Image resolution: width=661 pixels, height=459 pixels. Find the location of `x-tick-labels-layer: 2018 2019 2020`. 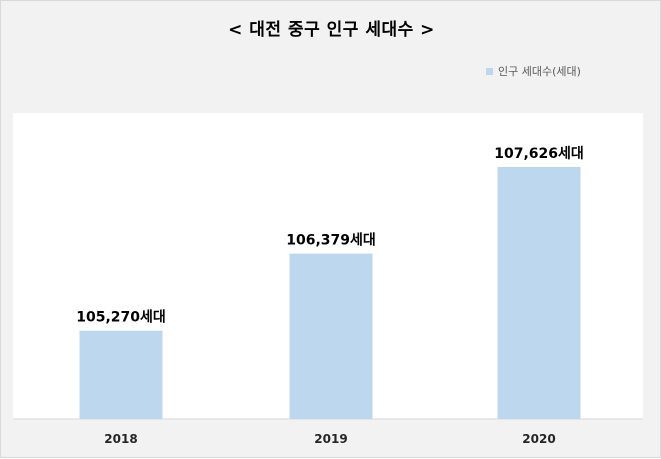

x-tick-labels-layer: 2018 2019 2020 is located at coordinates (329, 439).